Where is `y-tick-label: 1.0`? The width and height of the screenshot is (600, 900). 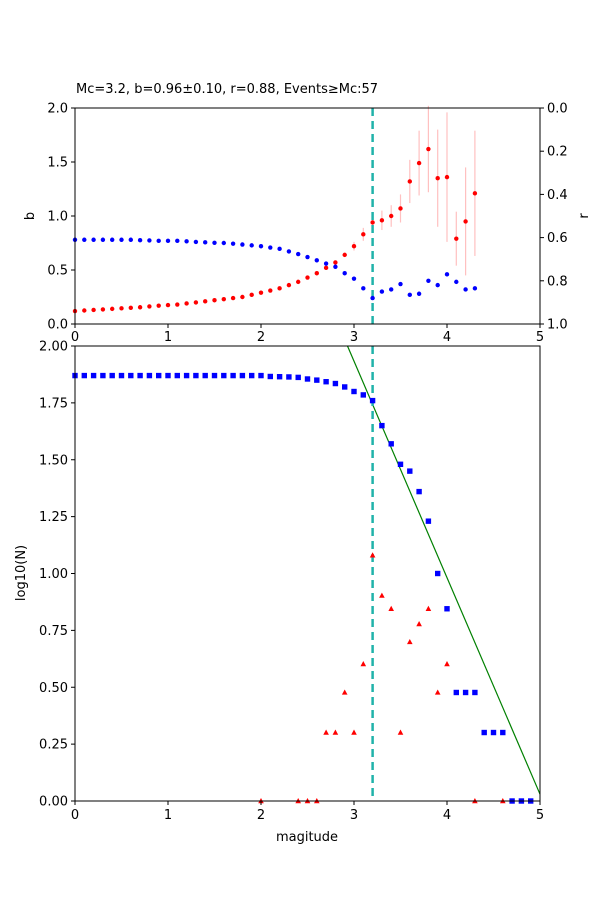 y-tick-label: 1.0 is located at coordinates (57, 217).